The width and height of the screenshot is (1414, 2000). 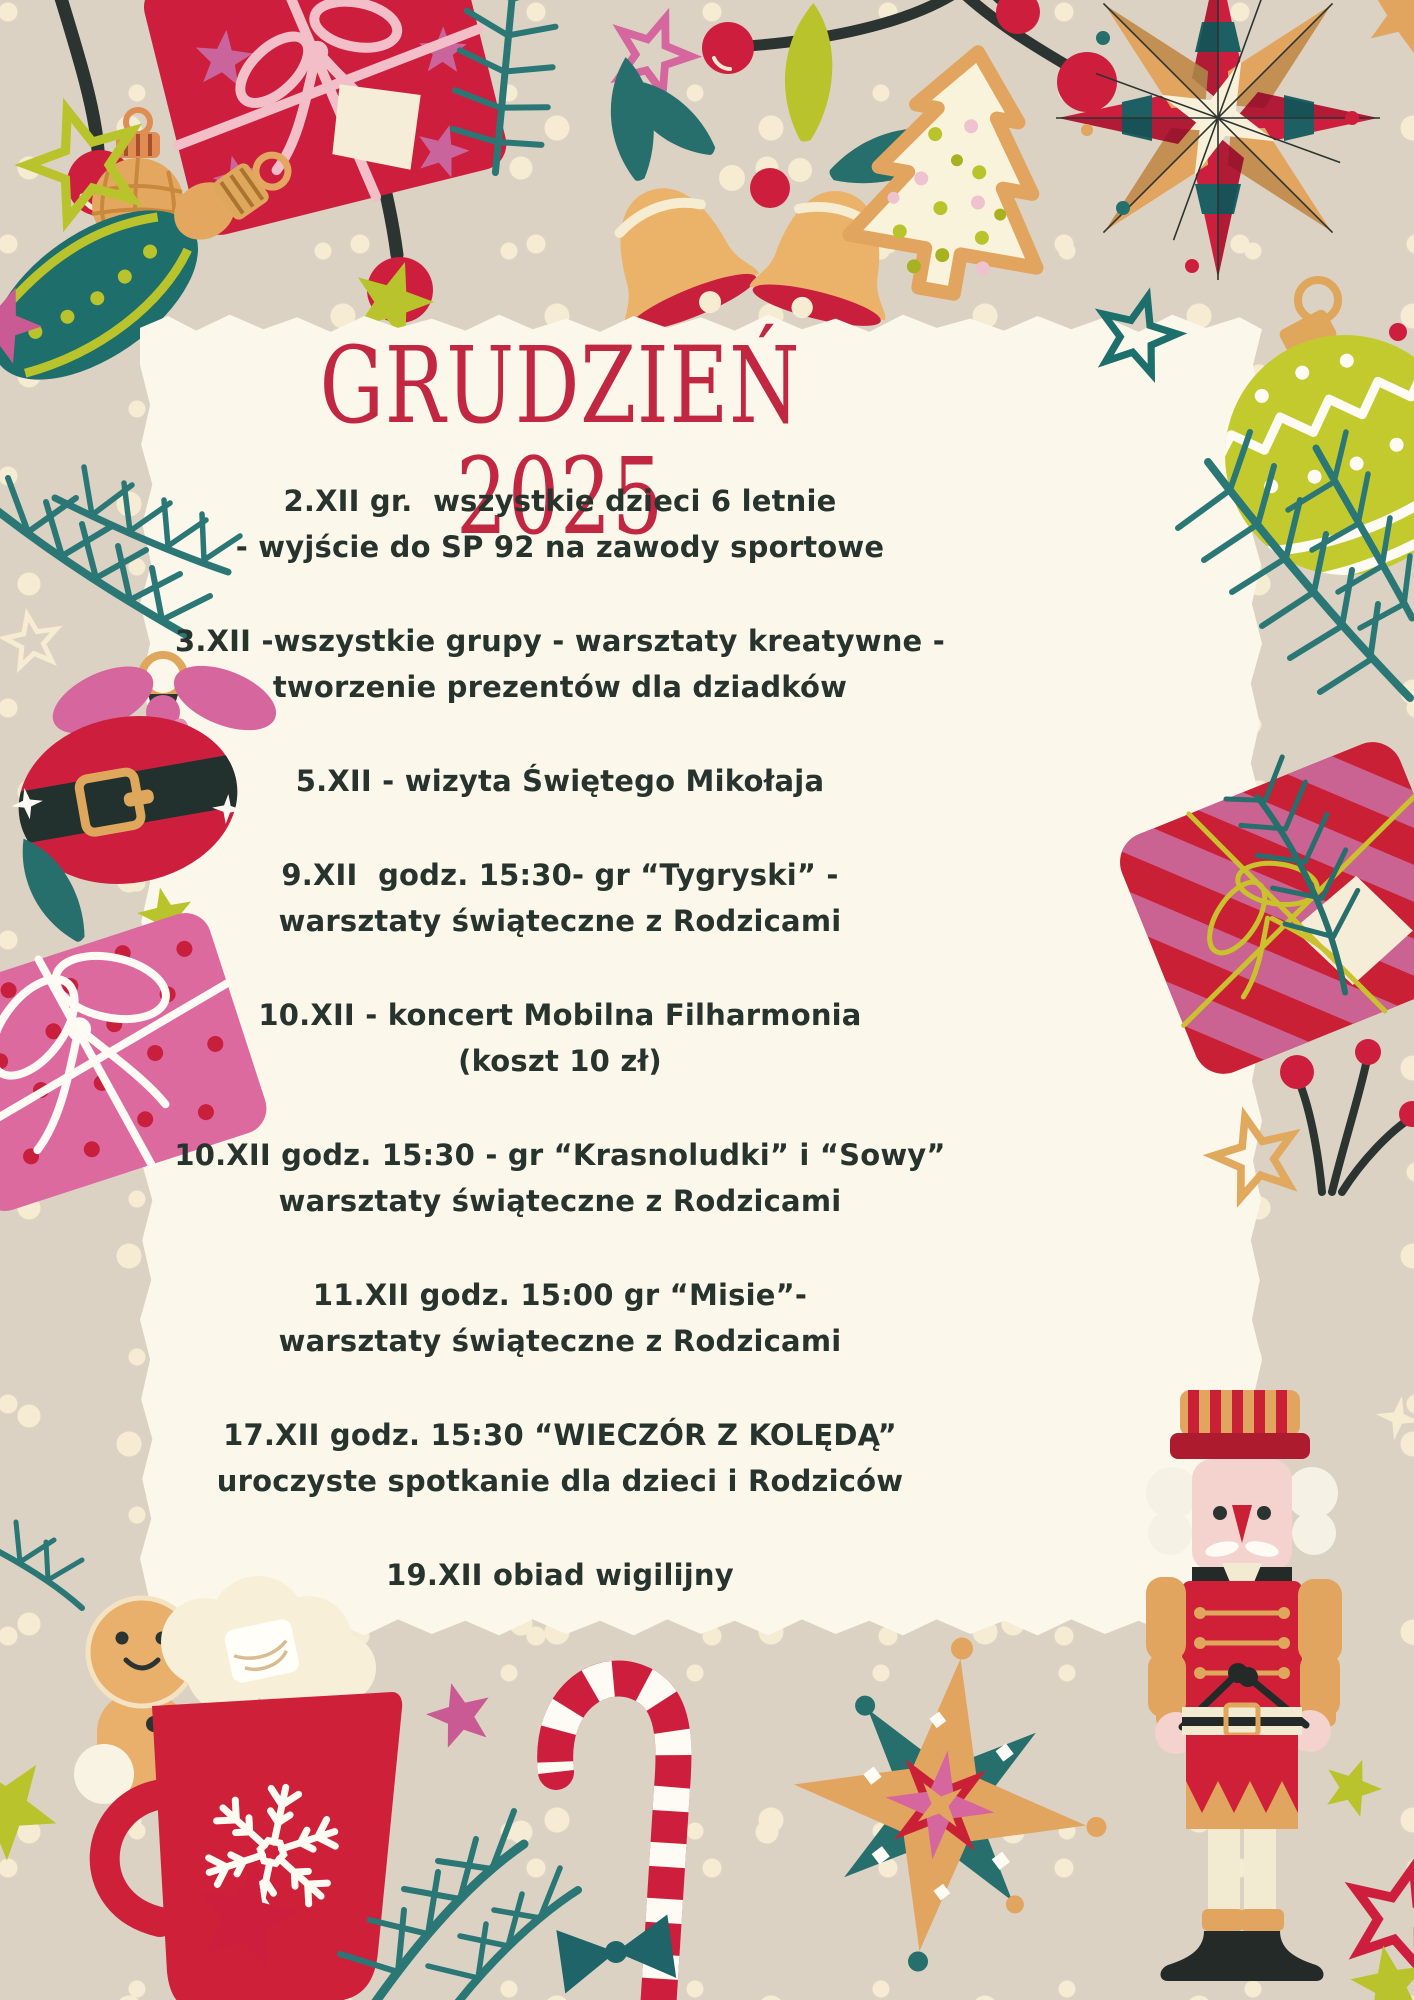 I want to click on candy-cane-icon, so click(x=614, y=1830).